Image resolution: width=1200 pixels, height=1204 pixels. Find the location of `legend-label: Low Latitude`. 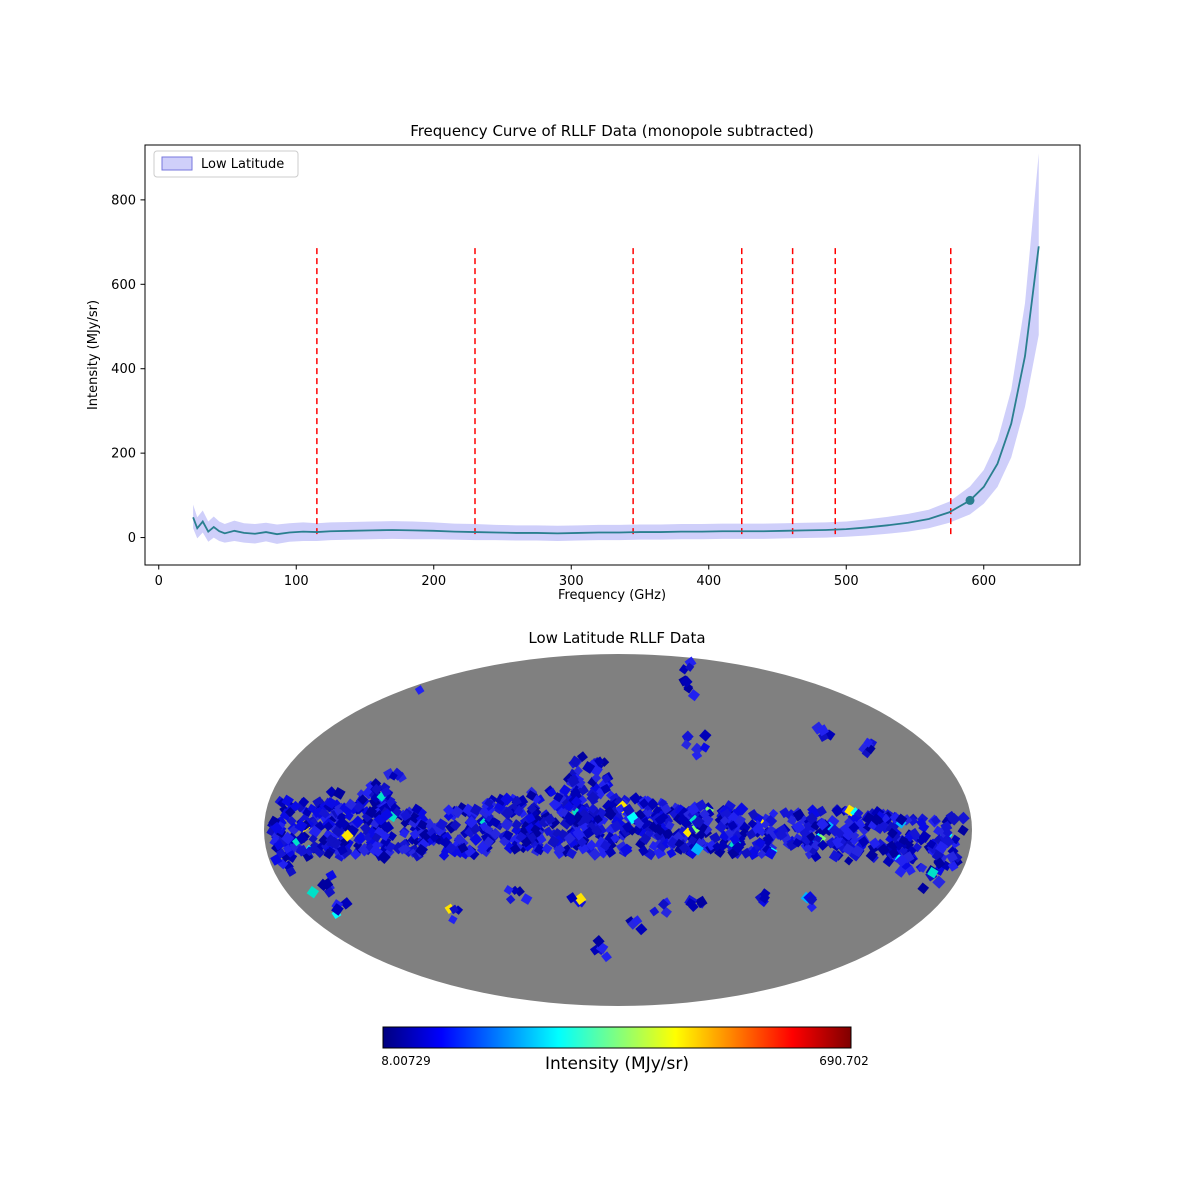

legend-label: Low Latitude is located at coordinates (242, 164).